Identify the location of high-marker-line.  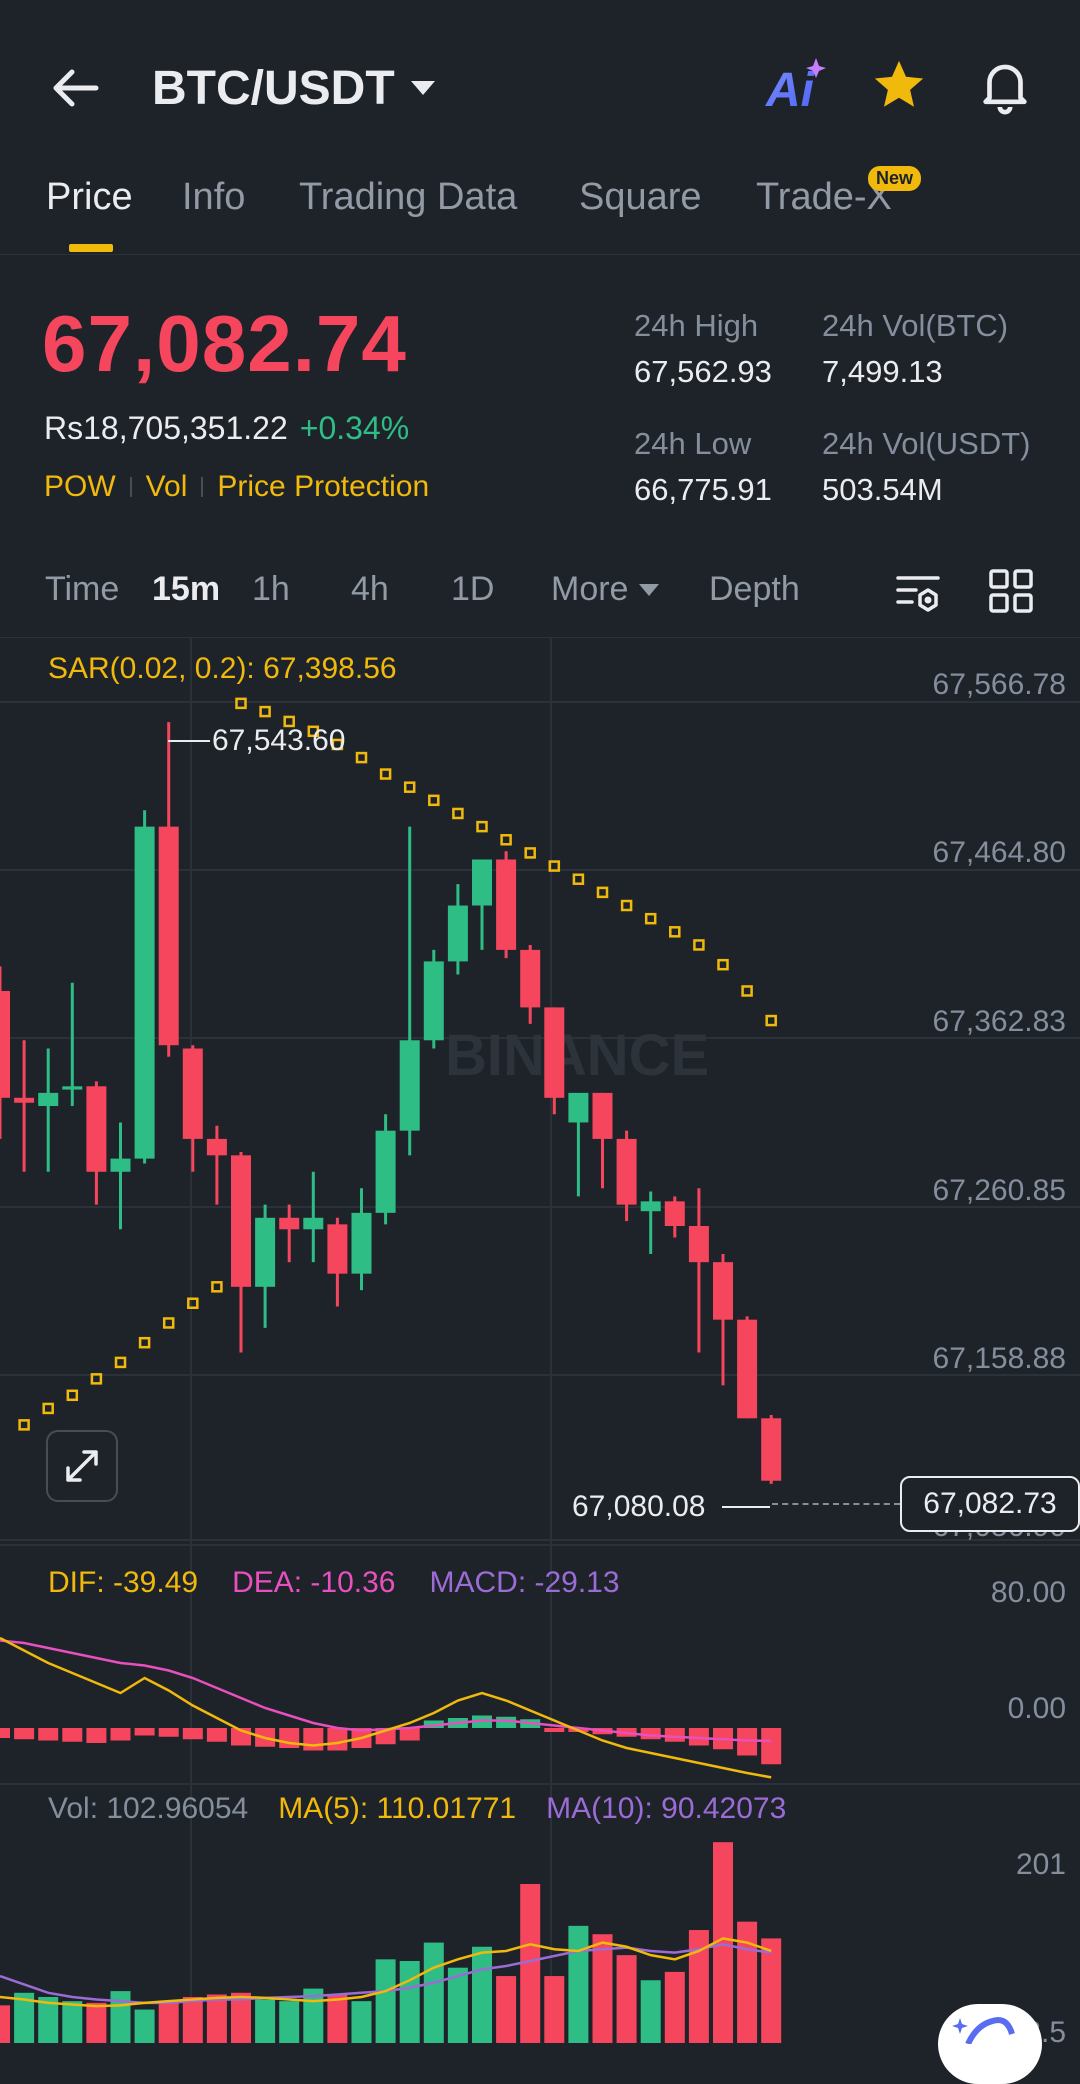
(189, 741).